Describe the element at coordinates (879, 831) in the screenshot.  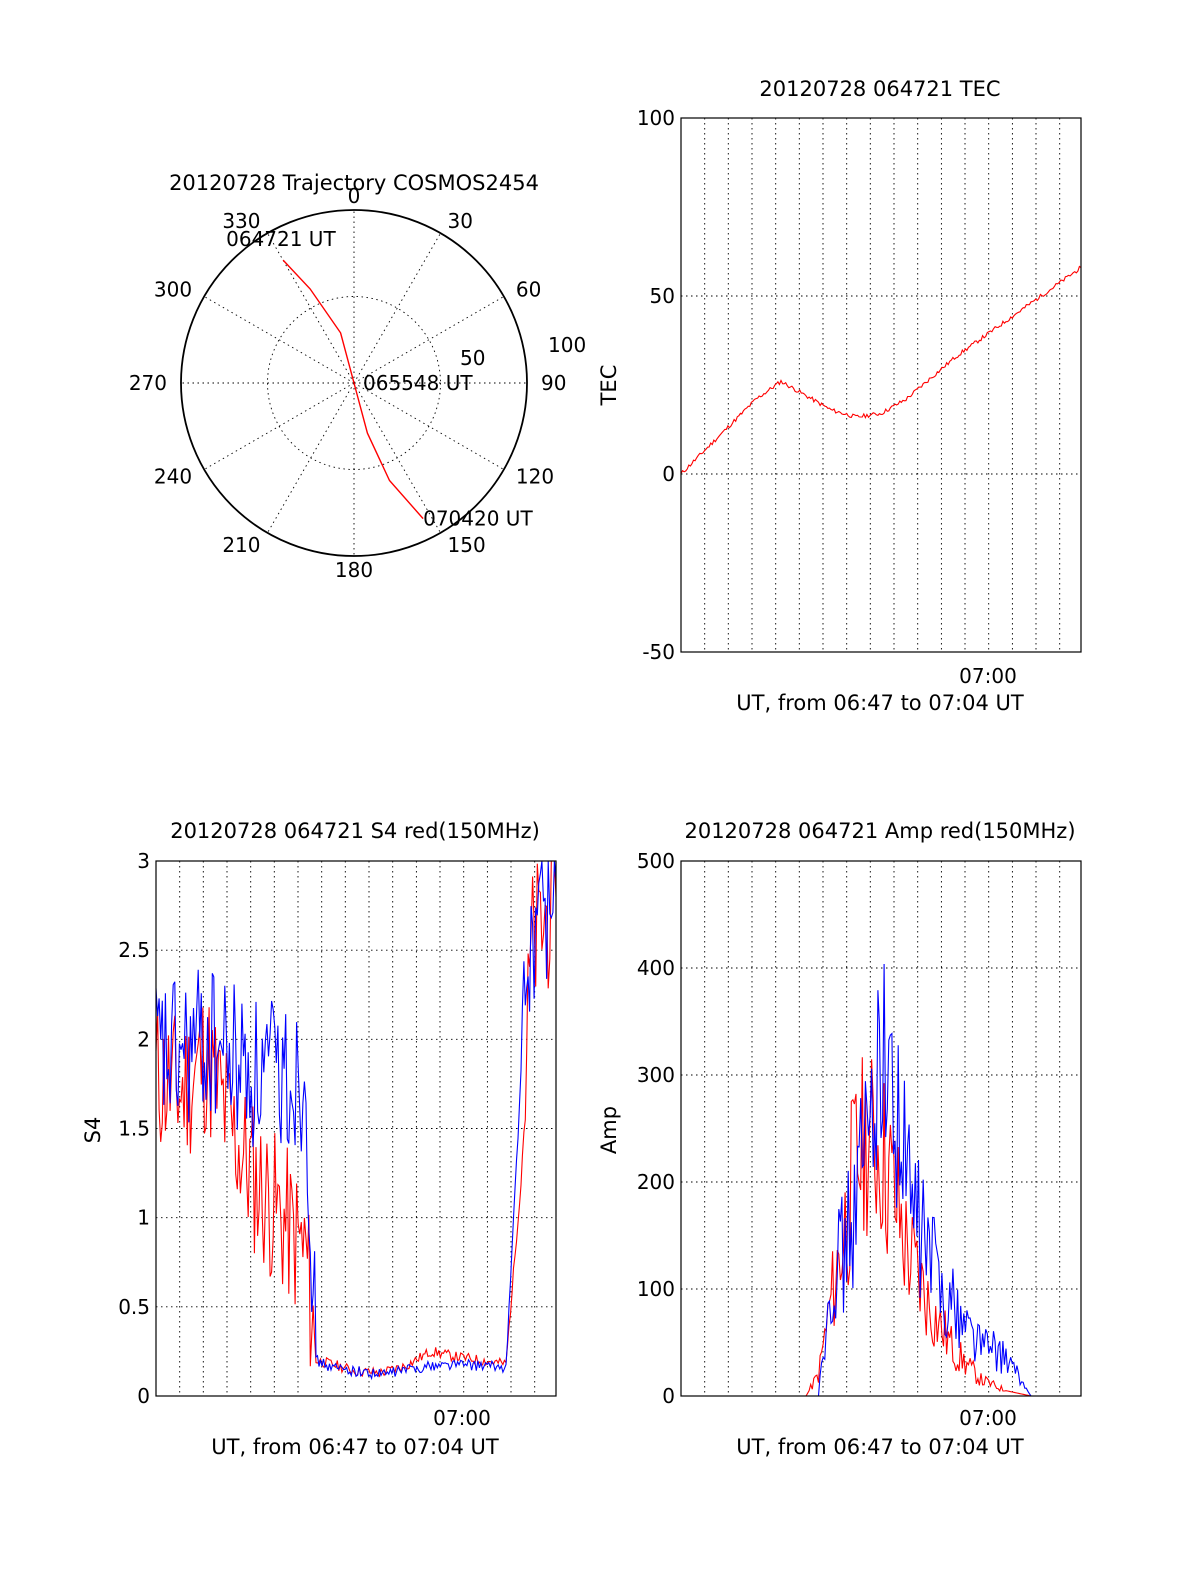
I see `amp-chart-title: 20120728 064721 Amp red(150MHz)` at that location.